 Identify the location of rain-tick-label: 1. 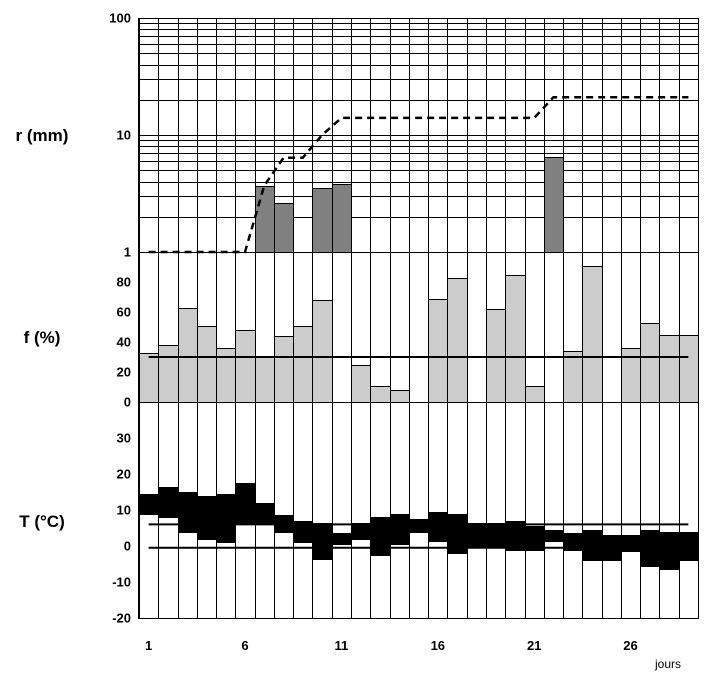
(127, 252).